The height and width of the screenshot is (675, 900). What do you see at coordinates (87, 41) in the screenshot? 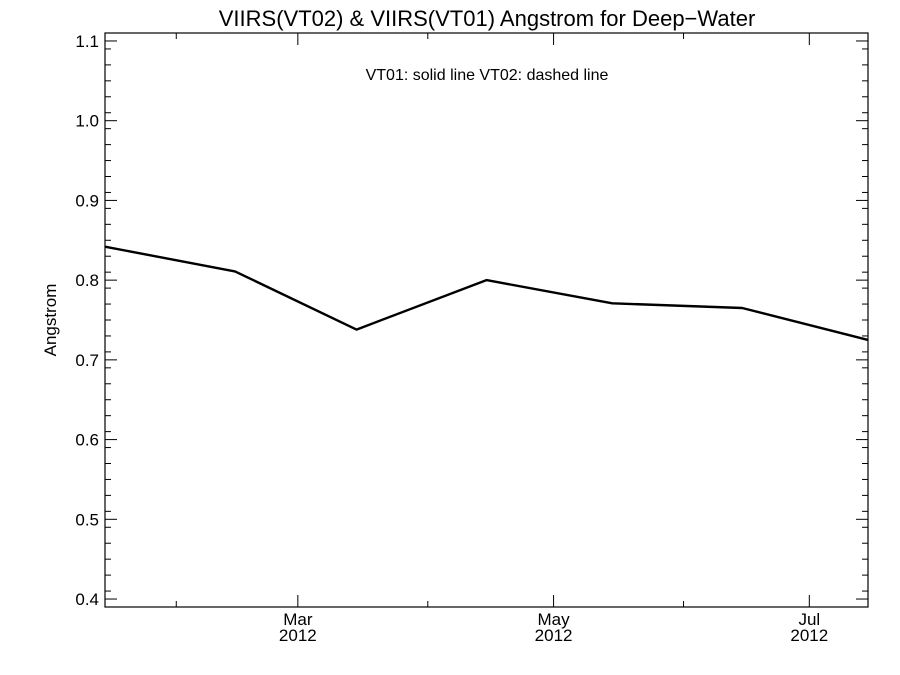
I see `y-tick-label: 1.1` at bounding box center [87, 41].